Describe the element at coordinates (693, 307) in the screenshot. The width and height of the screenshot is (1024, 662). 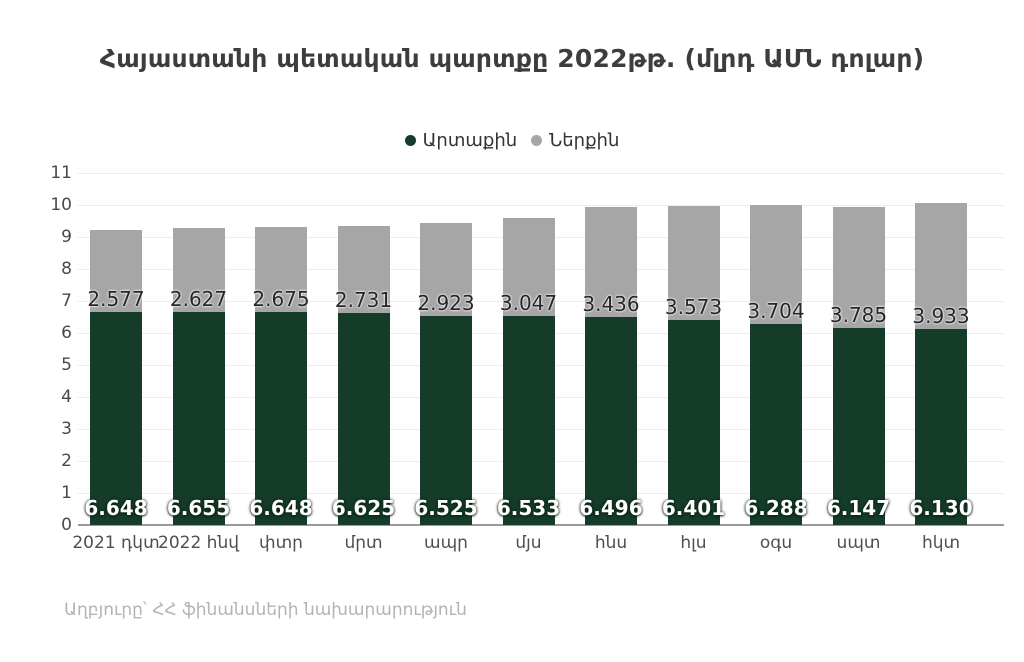
I see `value-label-internal-8: 3.573` at that location.